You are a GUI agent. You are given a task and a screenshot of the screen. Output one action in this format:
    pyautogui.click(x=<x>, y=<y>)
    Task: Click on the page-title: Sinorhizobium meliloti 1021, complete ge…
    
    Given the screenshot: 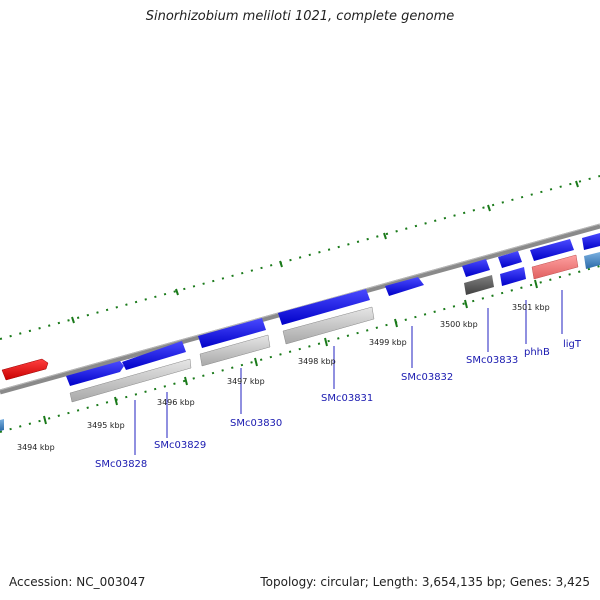 What is the action you would take?
    pyautogui.click(x=300, y=16)
    